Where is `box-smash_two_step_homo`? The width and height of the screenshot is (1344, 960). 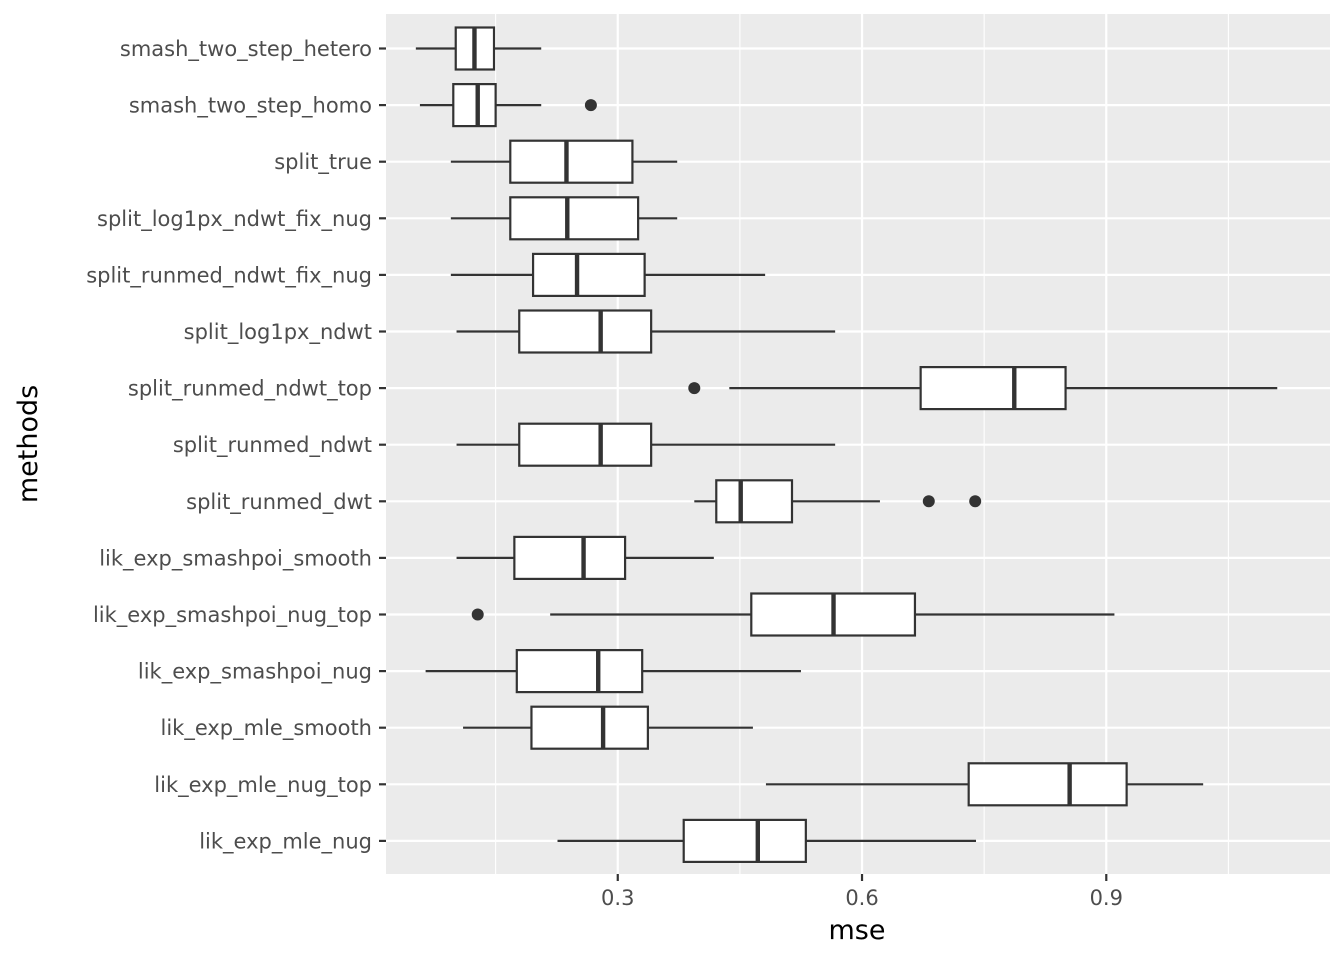
box-smash_two_step_homo is located at coordinates (508, 105).